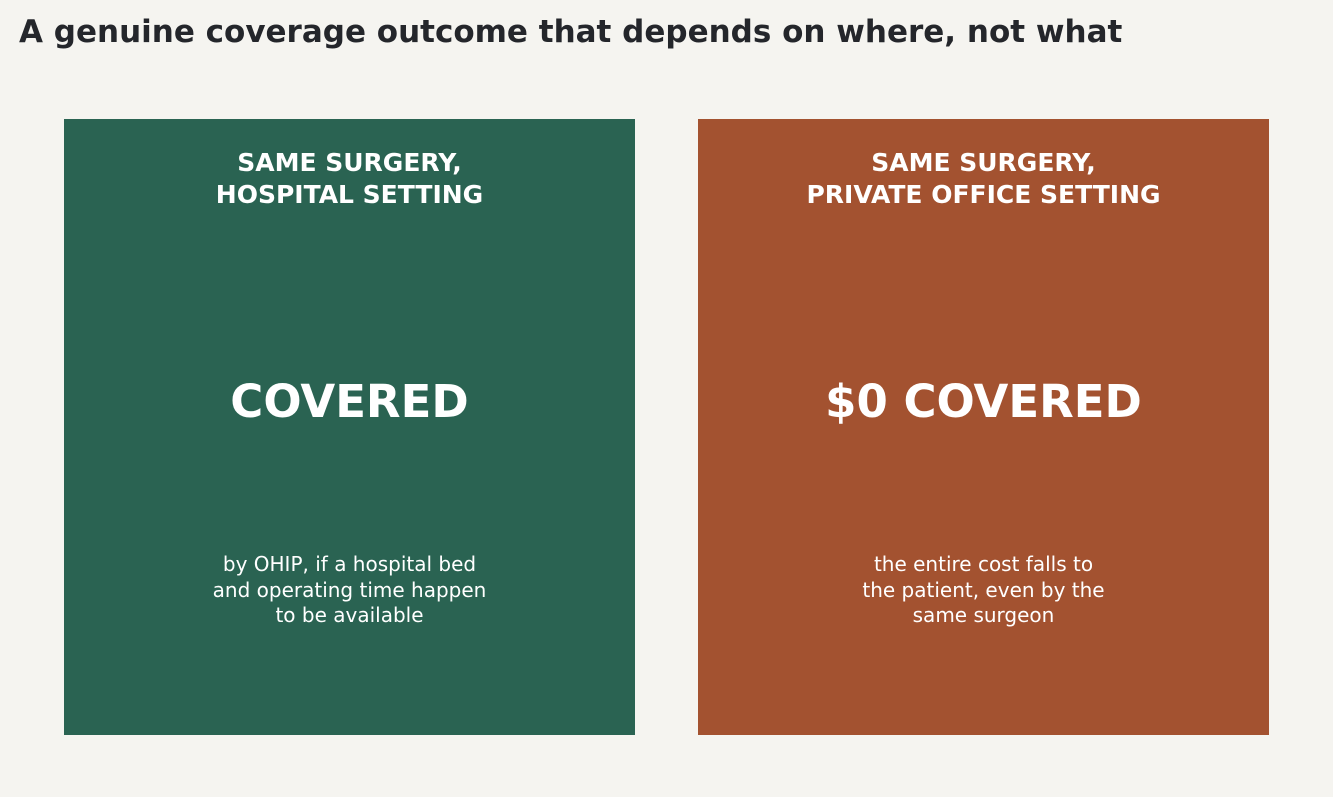 The width and height of the screenshot is (1333, 797). I want to click on coverage-detail-line: same surgeon, so click(983, 615).